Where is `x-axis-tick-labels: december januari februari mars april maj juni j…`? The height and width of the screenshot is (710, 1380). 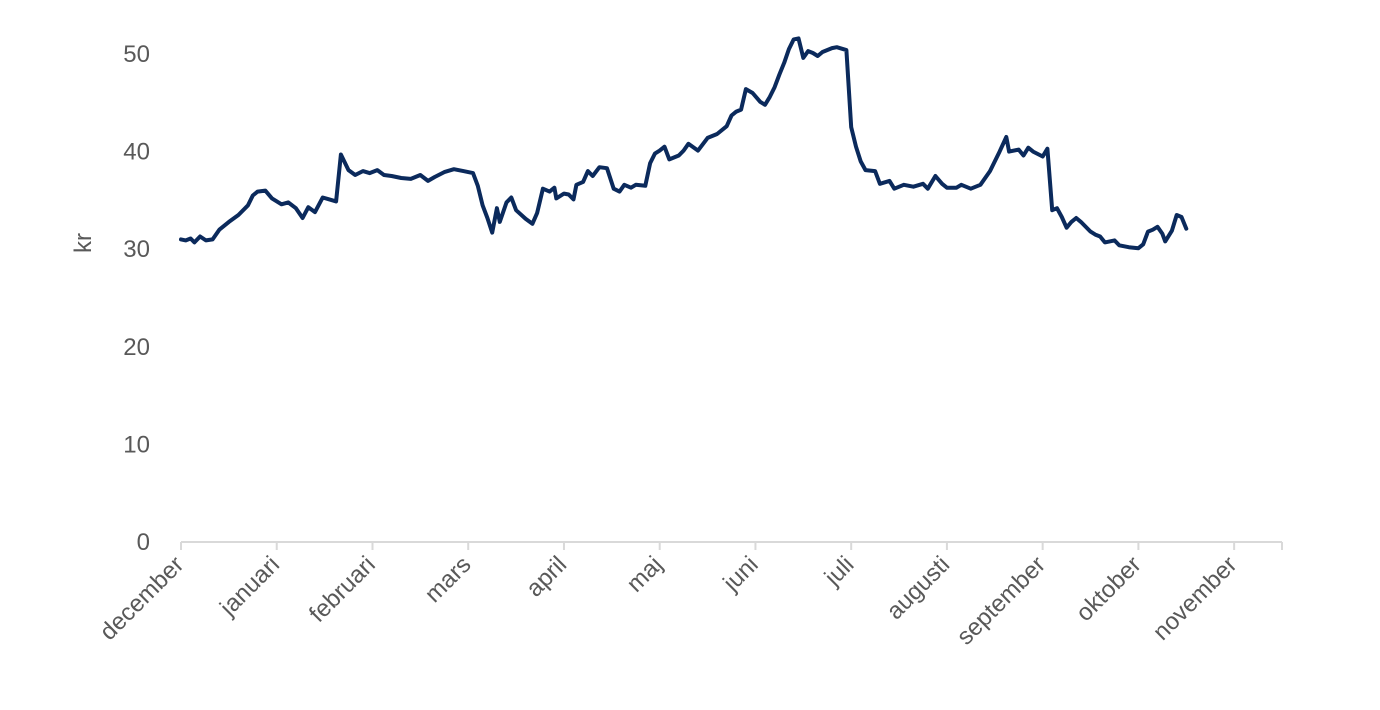
x-axis-tick-labels: december januari februari mars april maj juni j… is located at coordinates (669, 600).